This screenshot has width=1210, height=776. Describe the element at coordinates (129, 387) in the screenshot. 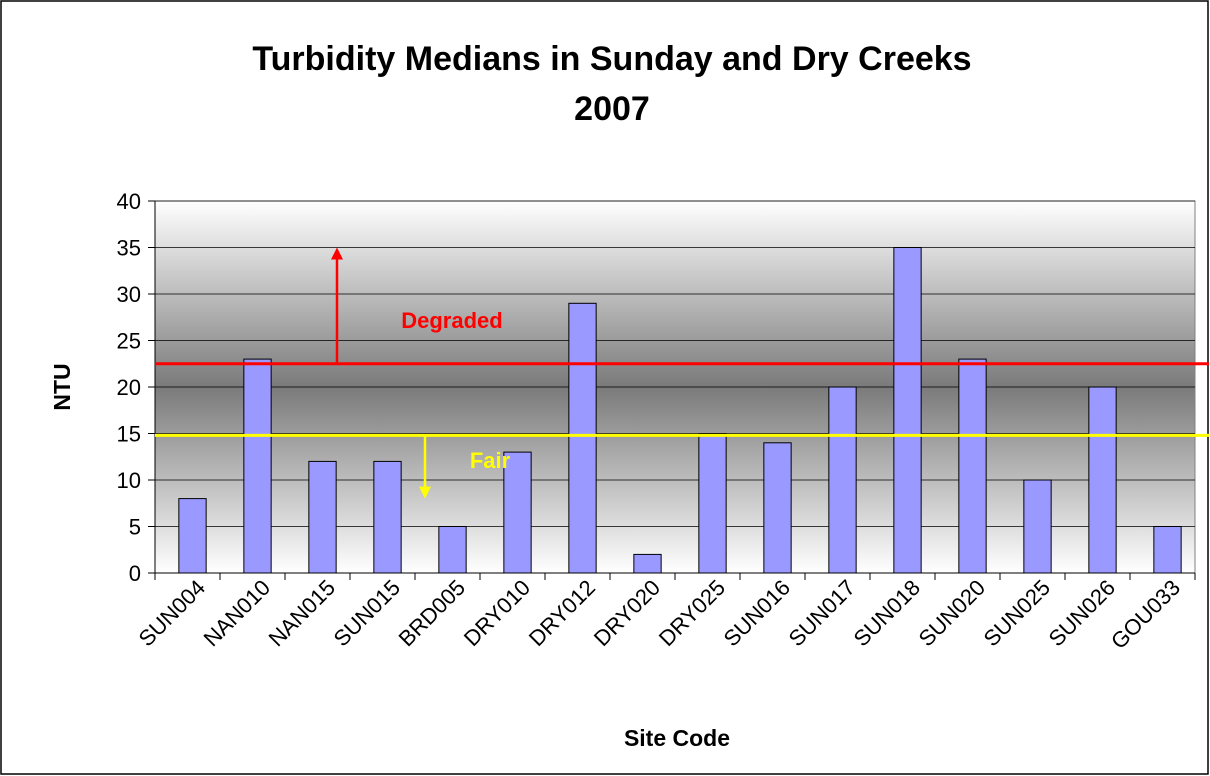

I see `y-tick-label: 20` at that location.